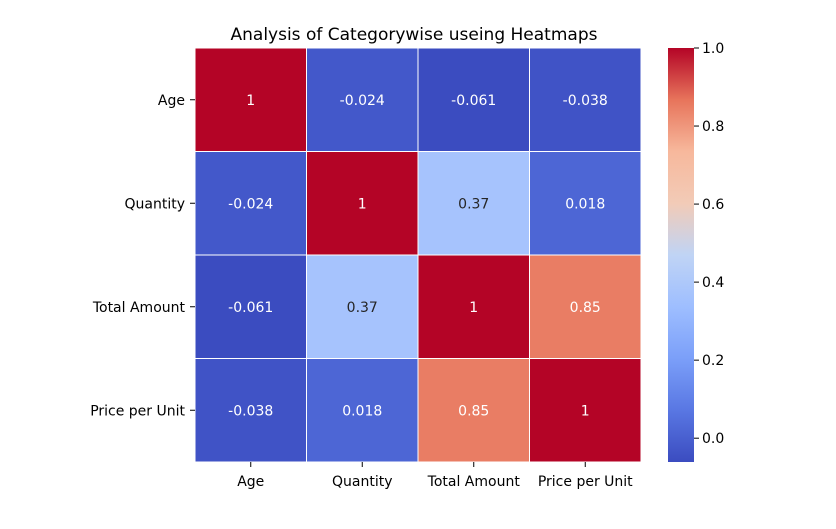 This screenshot has width=836, height=529. What do you see at coordinates (713, 205) in the screenshot?
I see `colorbar-tick-label: 0.6` at bounding box center [713, 205].